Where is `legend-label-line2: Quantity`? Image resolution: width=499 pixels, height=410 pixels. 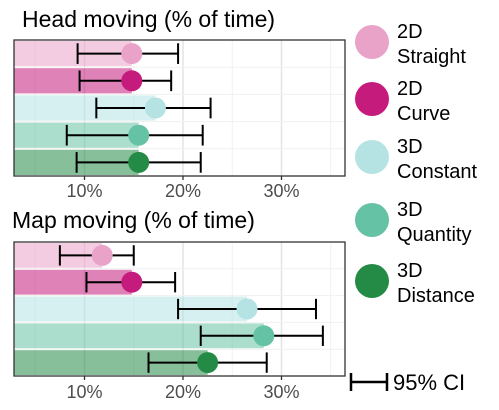
legend-label-line2: Quantity is located at coordinates (434, 235).